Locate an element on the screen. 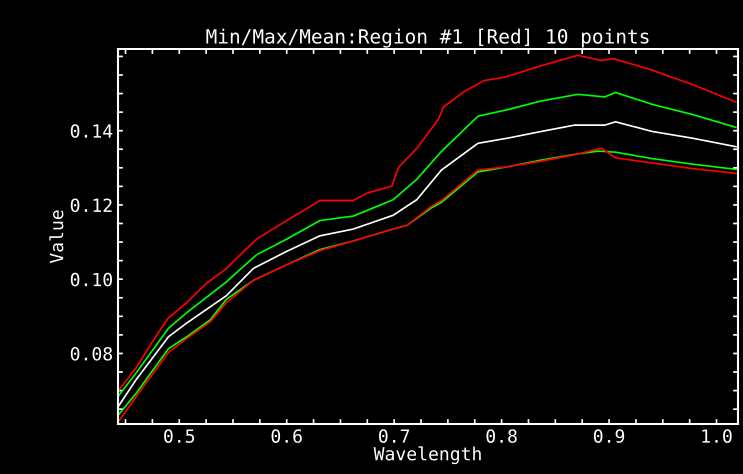 The width and height of the screenshot is (743, 474). x-tick-label: 0.9 is located at coordinates (609, 436).